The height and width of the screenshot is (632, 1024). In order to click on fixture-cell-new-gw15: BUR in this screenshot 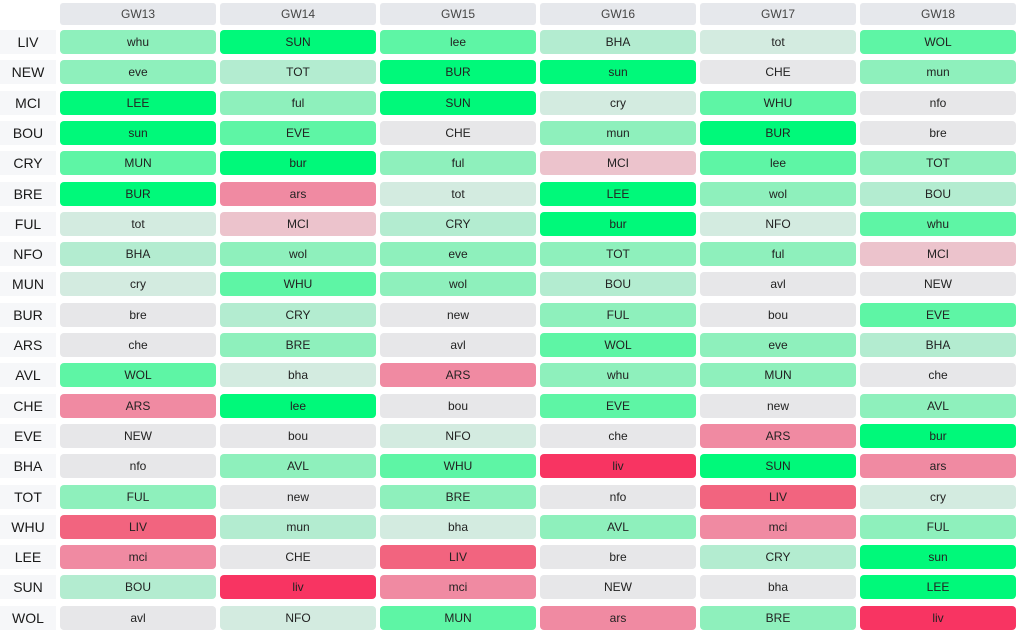, I will do `click(458, 72)`.